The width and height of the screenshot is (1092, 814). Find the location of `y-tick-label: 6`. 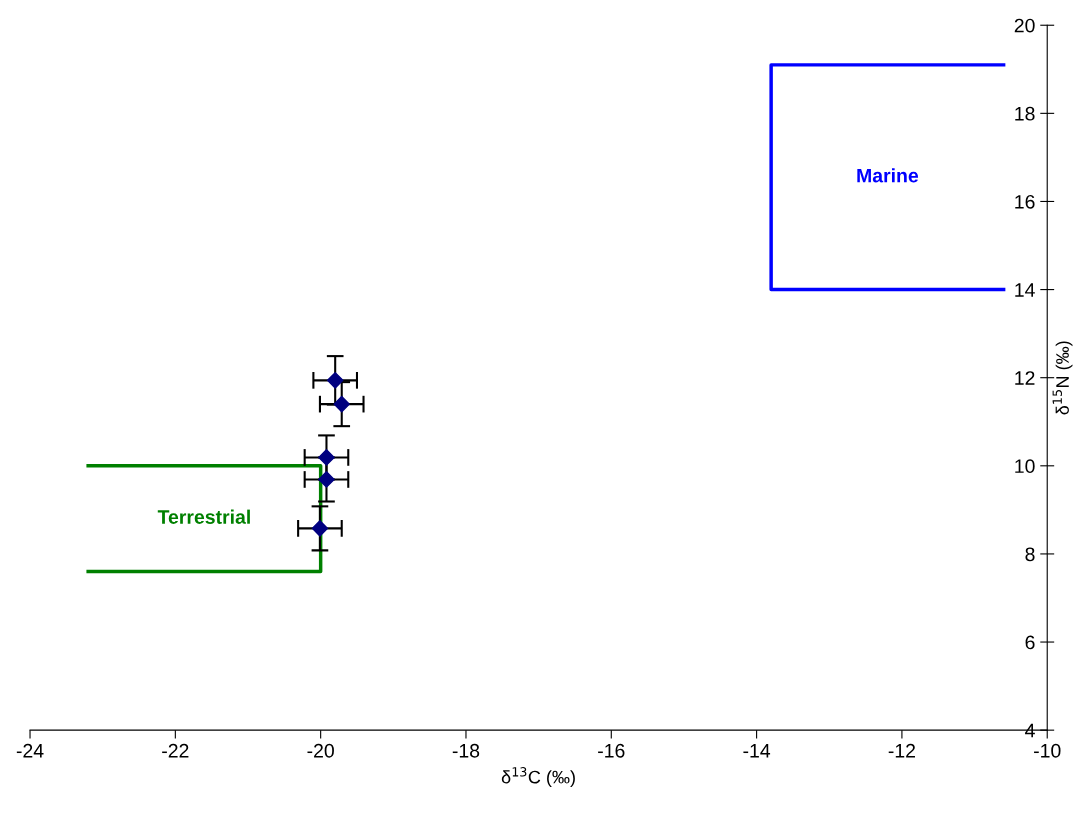

y-tick-label: 6 is located at coordinates (1030, 642).